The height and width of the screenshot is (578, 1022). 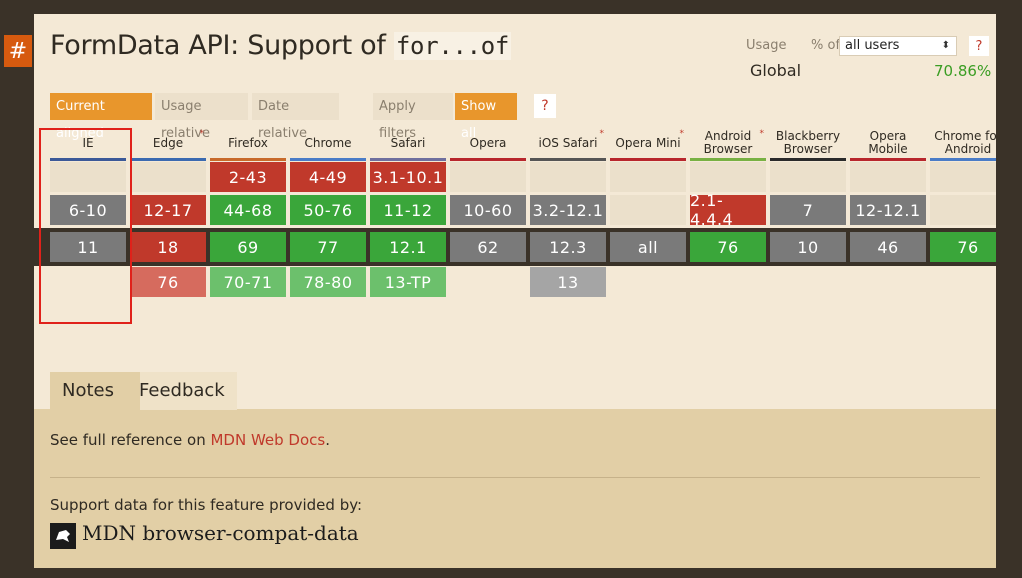 What do you see at coordinates (101, 117) in the screenshot?
I see `current-aligned-button: Current aligned` at bounding box center [101, 117].